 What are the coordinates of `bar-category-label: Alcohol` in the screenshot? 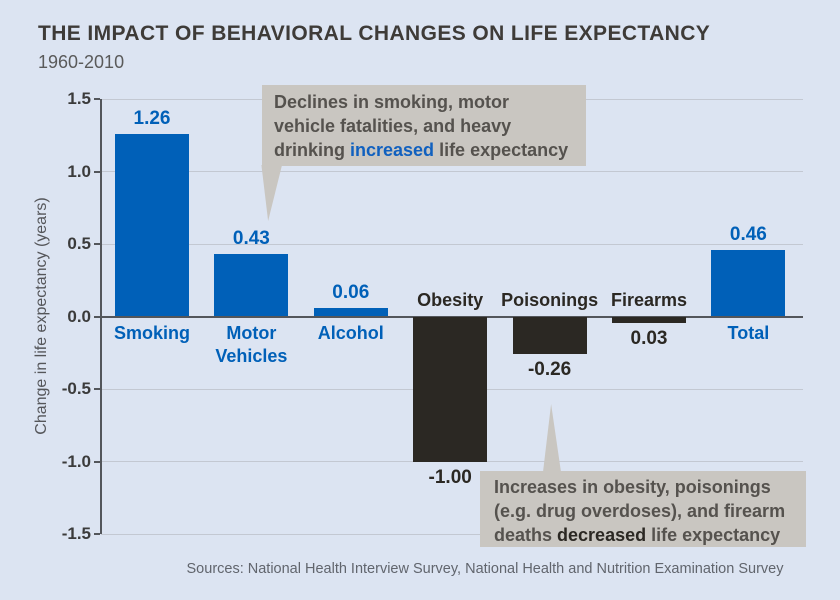 It's located at (351, 333).